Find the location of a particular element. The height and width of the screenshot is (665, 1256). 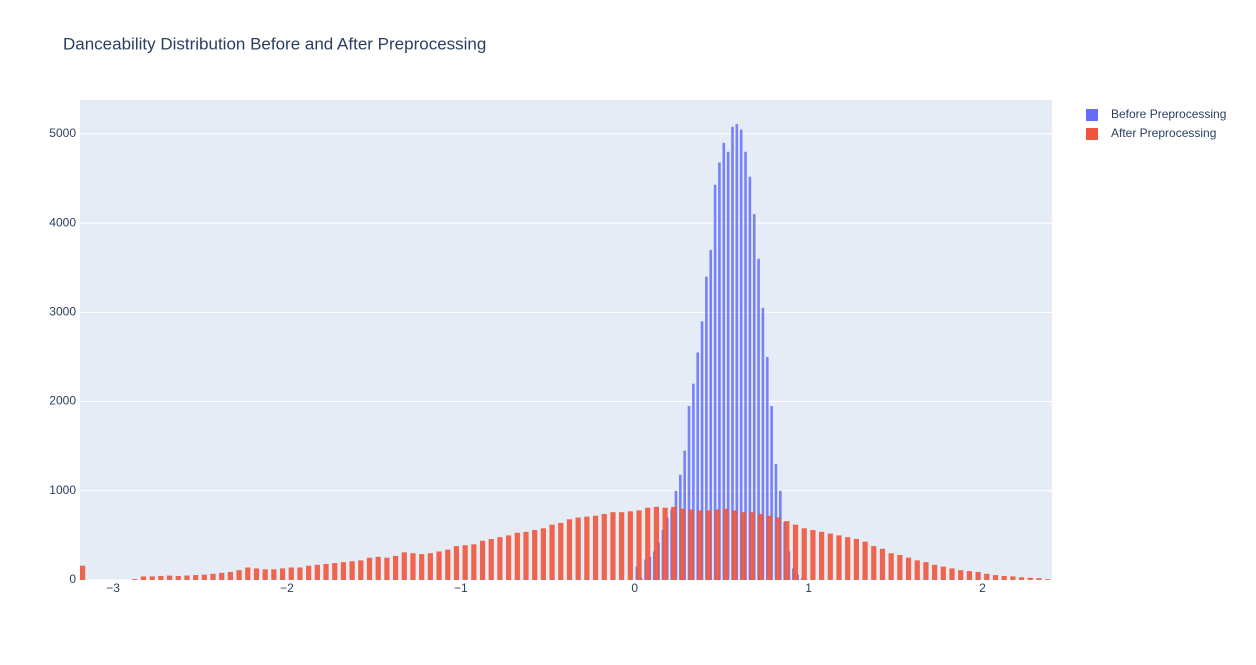

y-tick-label: 0 is located at coordinates (72, 579).